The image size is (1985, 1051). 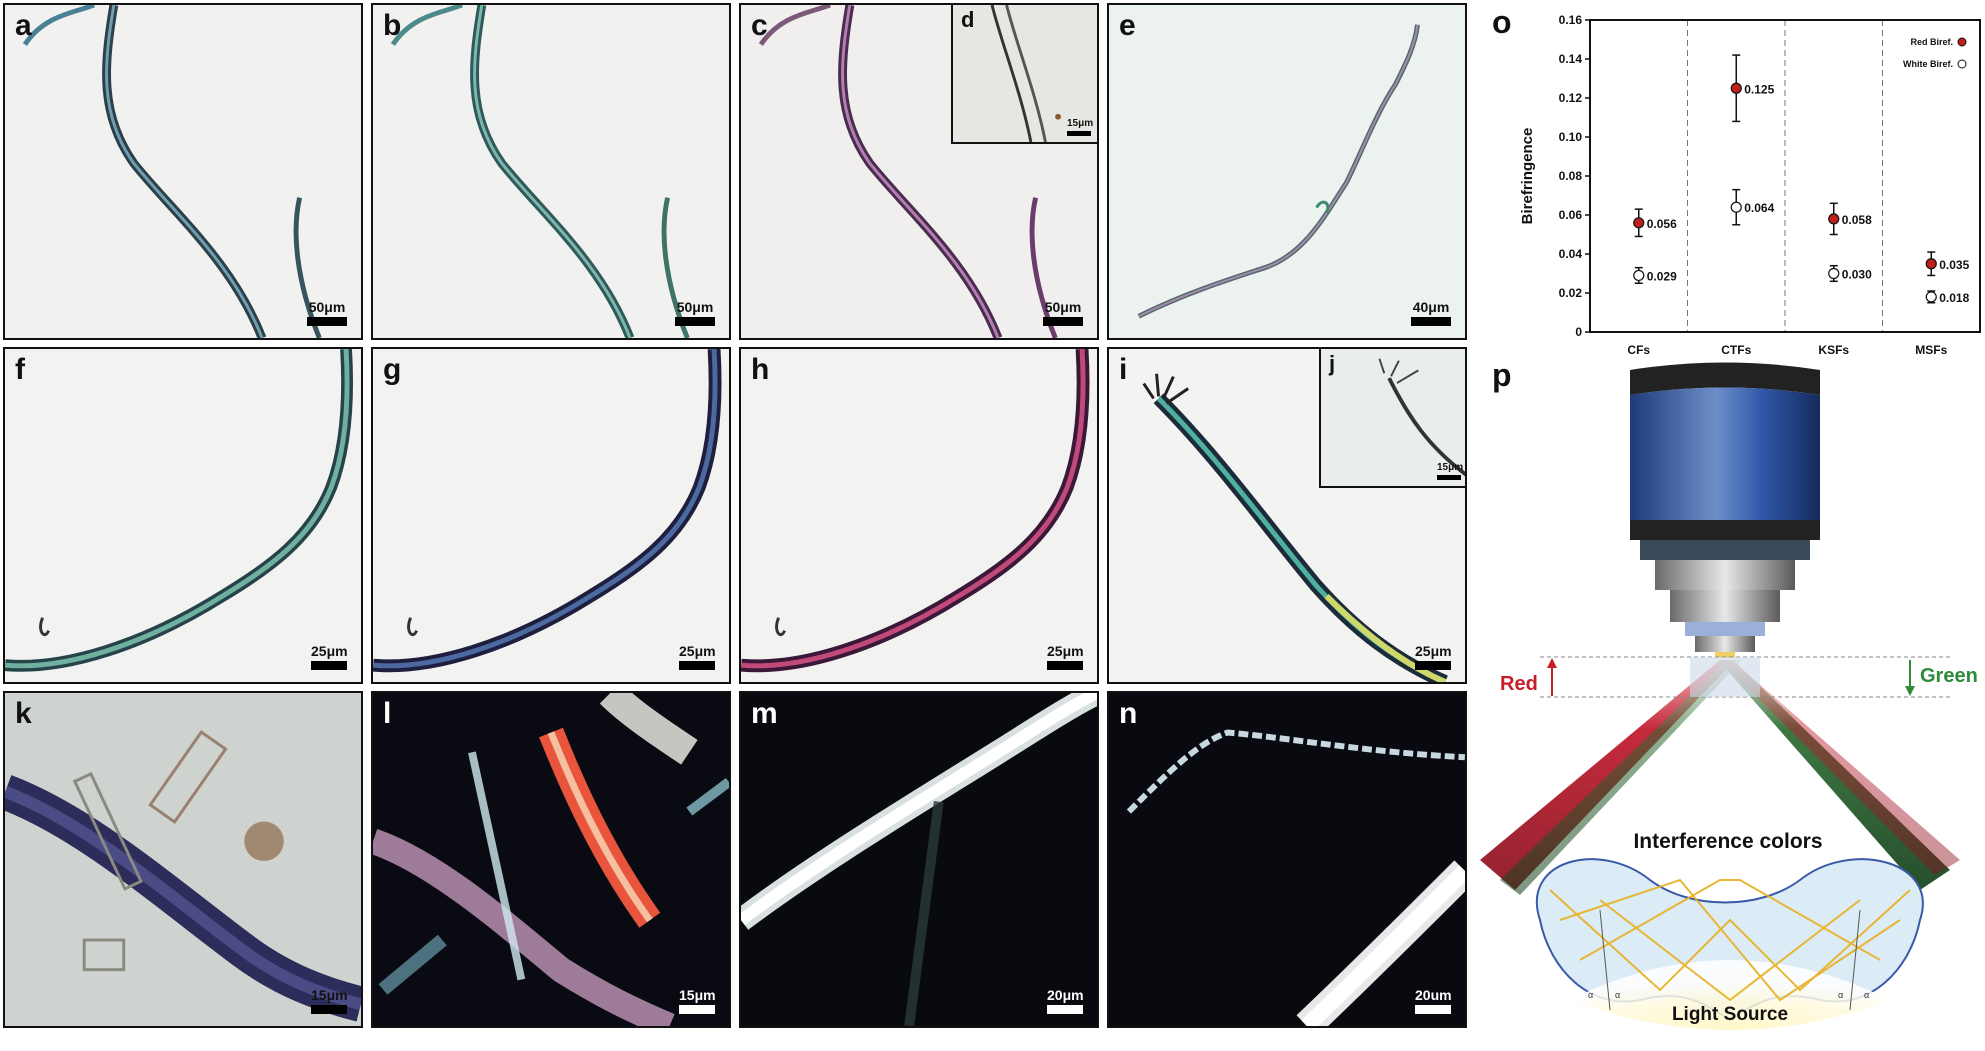 What do you see at coordinates (1571, 215) in the screenshot?
I see `y-tick-label: 0.06` at bounding box center [1571, 215].